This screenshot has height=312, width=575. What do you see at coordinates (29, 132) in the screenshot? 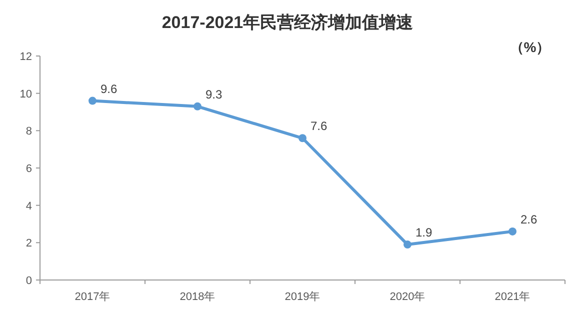
I see `y-tick-label: 8` at bounding box center [29, 132].